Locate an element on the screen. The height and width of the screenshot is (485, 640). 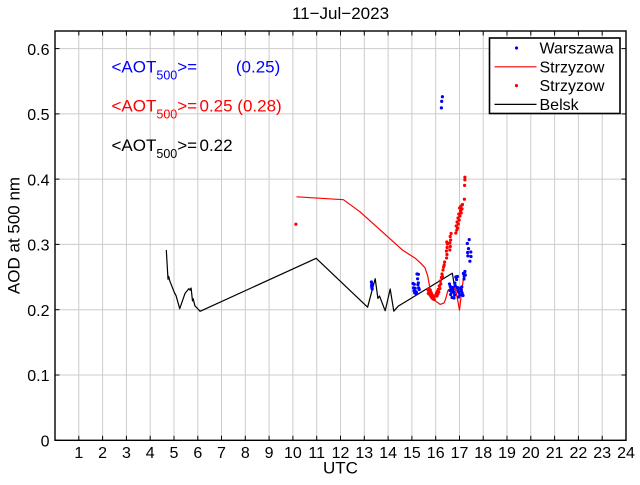
svg-text: 0.25 (0.28) is located at coordinates (241, 105).